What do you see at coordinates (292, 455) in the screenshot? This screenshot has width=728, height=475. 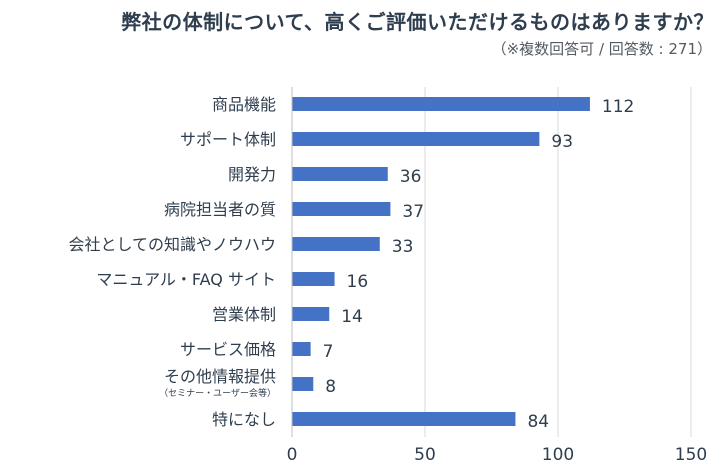 I see `x-tick-label: 0` at bounding box center [292, 455].